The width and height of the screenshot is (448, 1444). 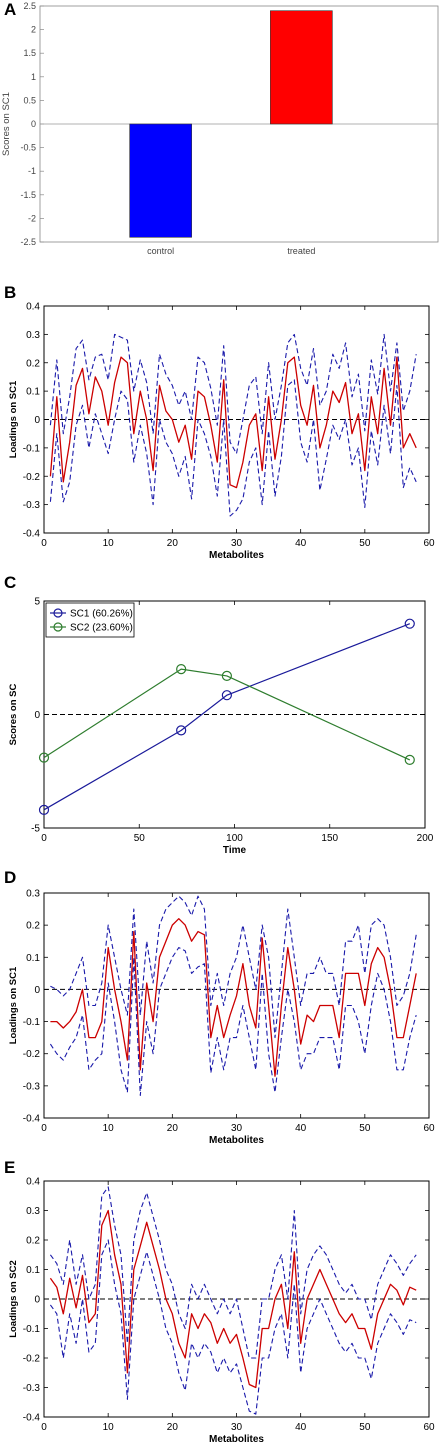 What do you see at coordinates (10, 1167) in the screenshot?
I see `panel-label-e: E` at bounding box center [10, 1167].